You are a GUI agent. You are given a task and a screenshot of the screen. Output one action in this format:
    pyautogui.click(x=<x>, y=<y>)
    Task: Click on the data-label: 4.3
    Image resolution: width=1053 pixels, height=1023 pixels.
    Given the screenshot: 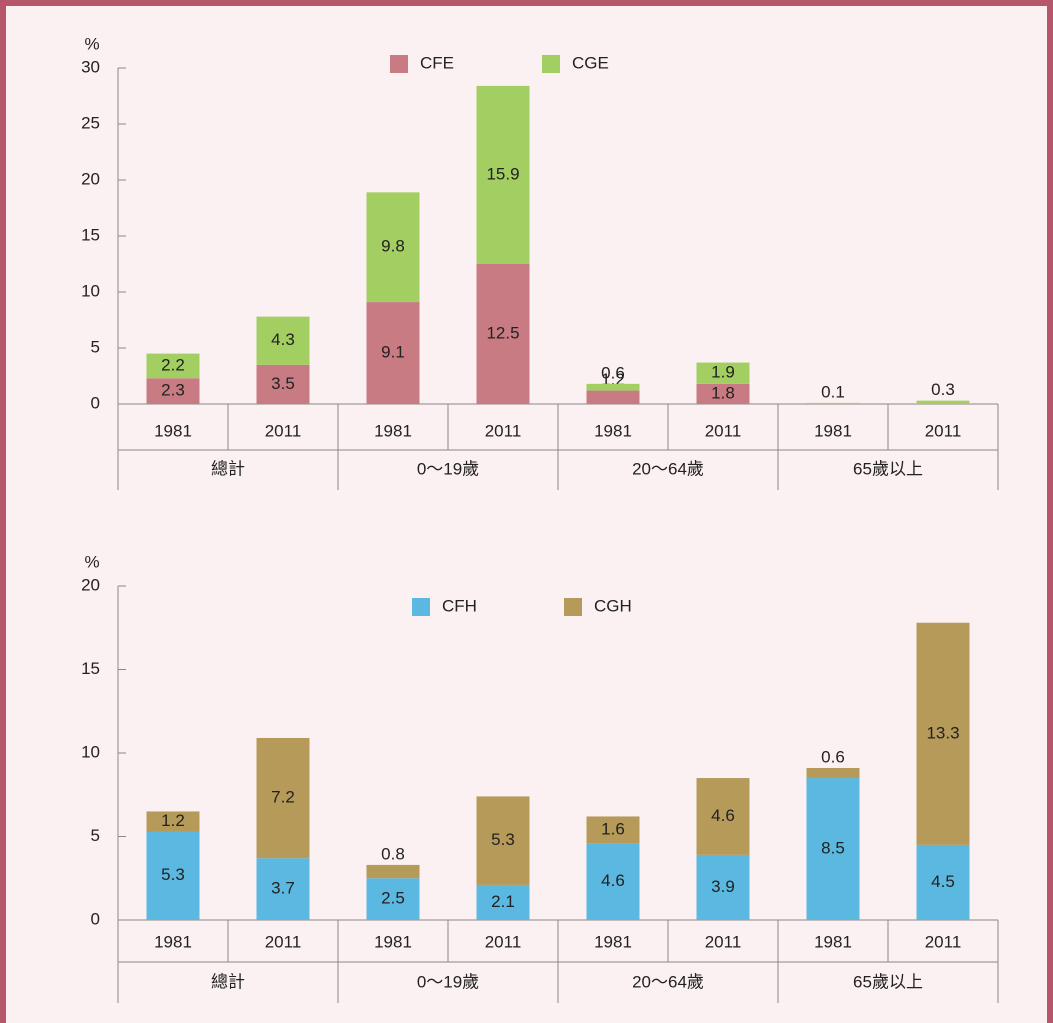 What is the action you would take?
    pyautogui.click(x=283, y=339)
    